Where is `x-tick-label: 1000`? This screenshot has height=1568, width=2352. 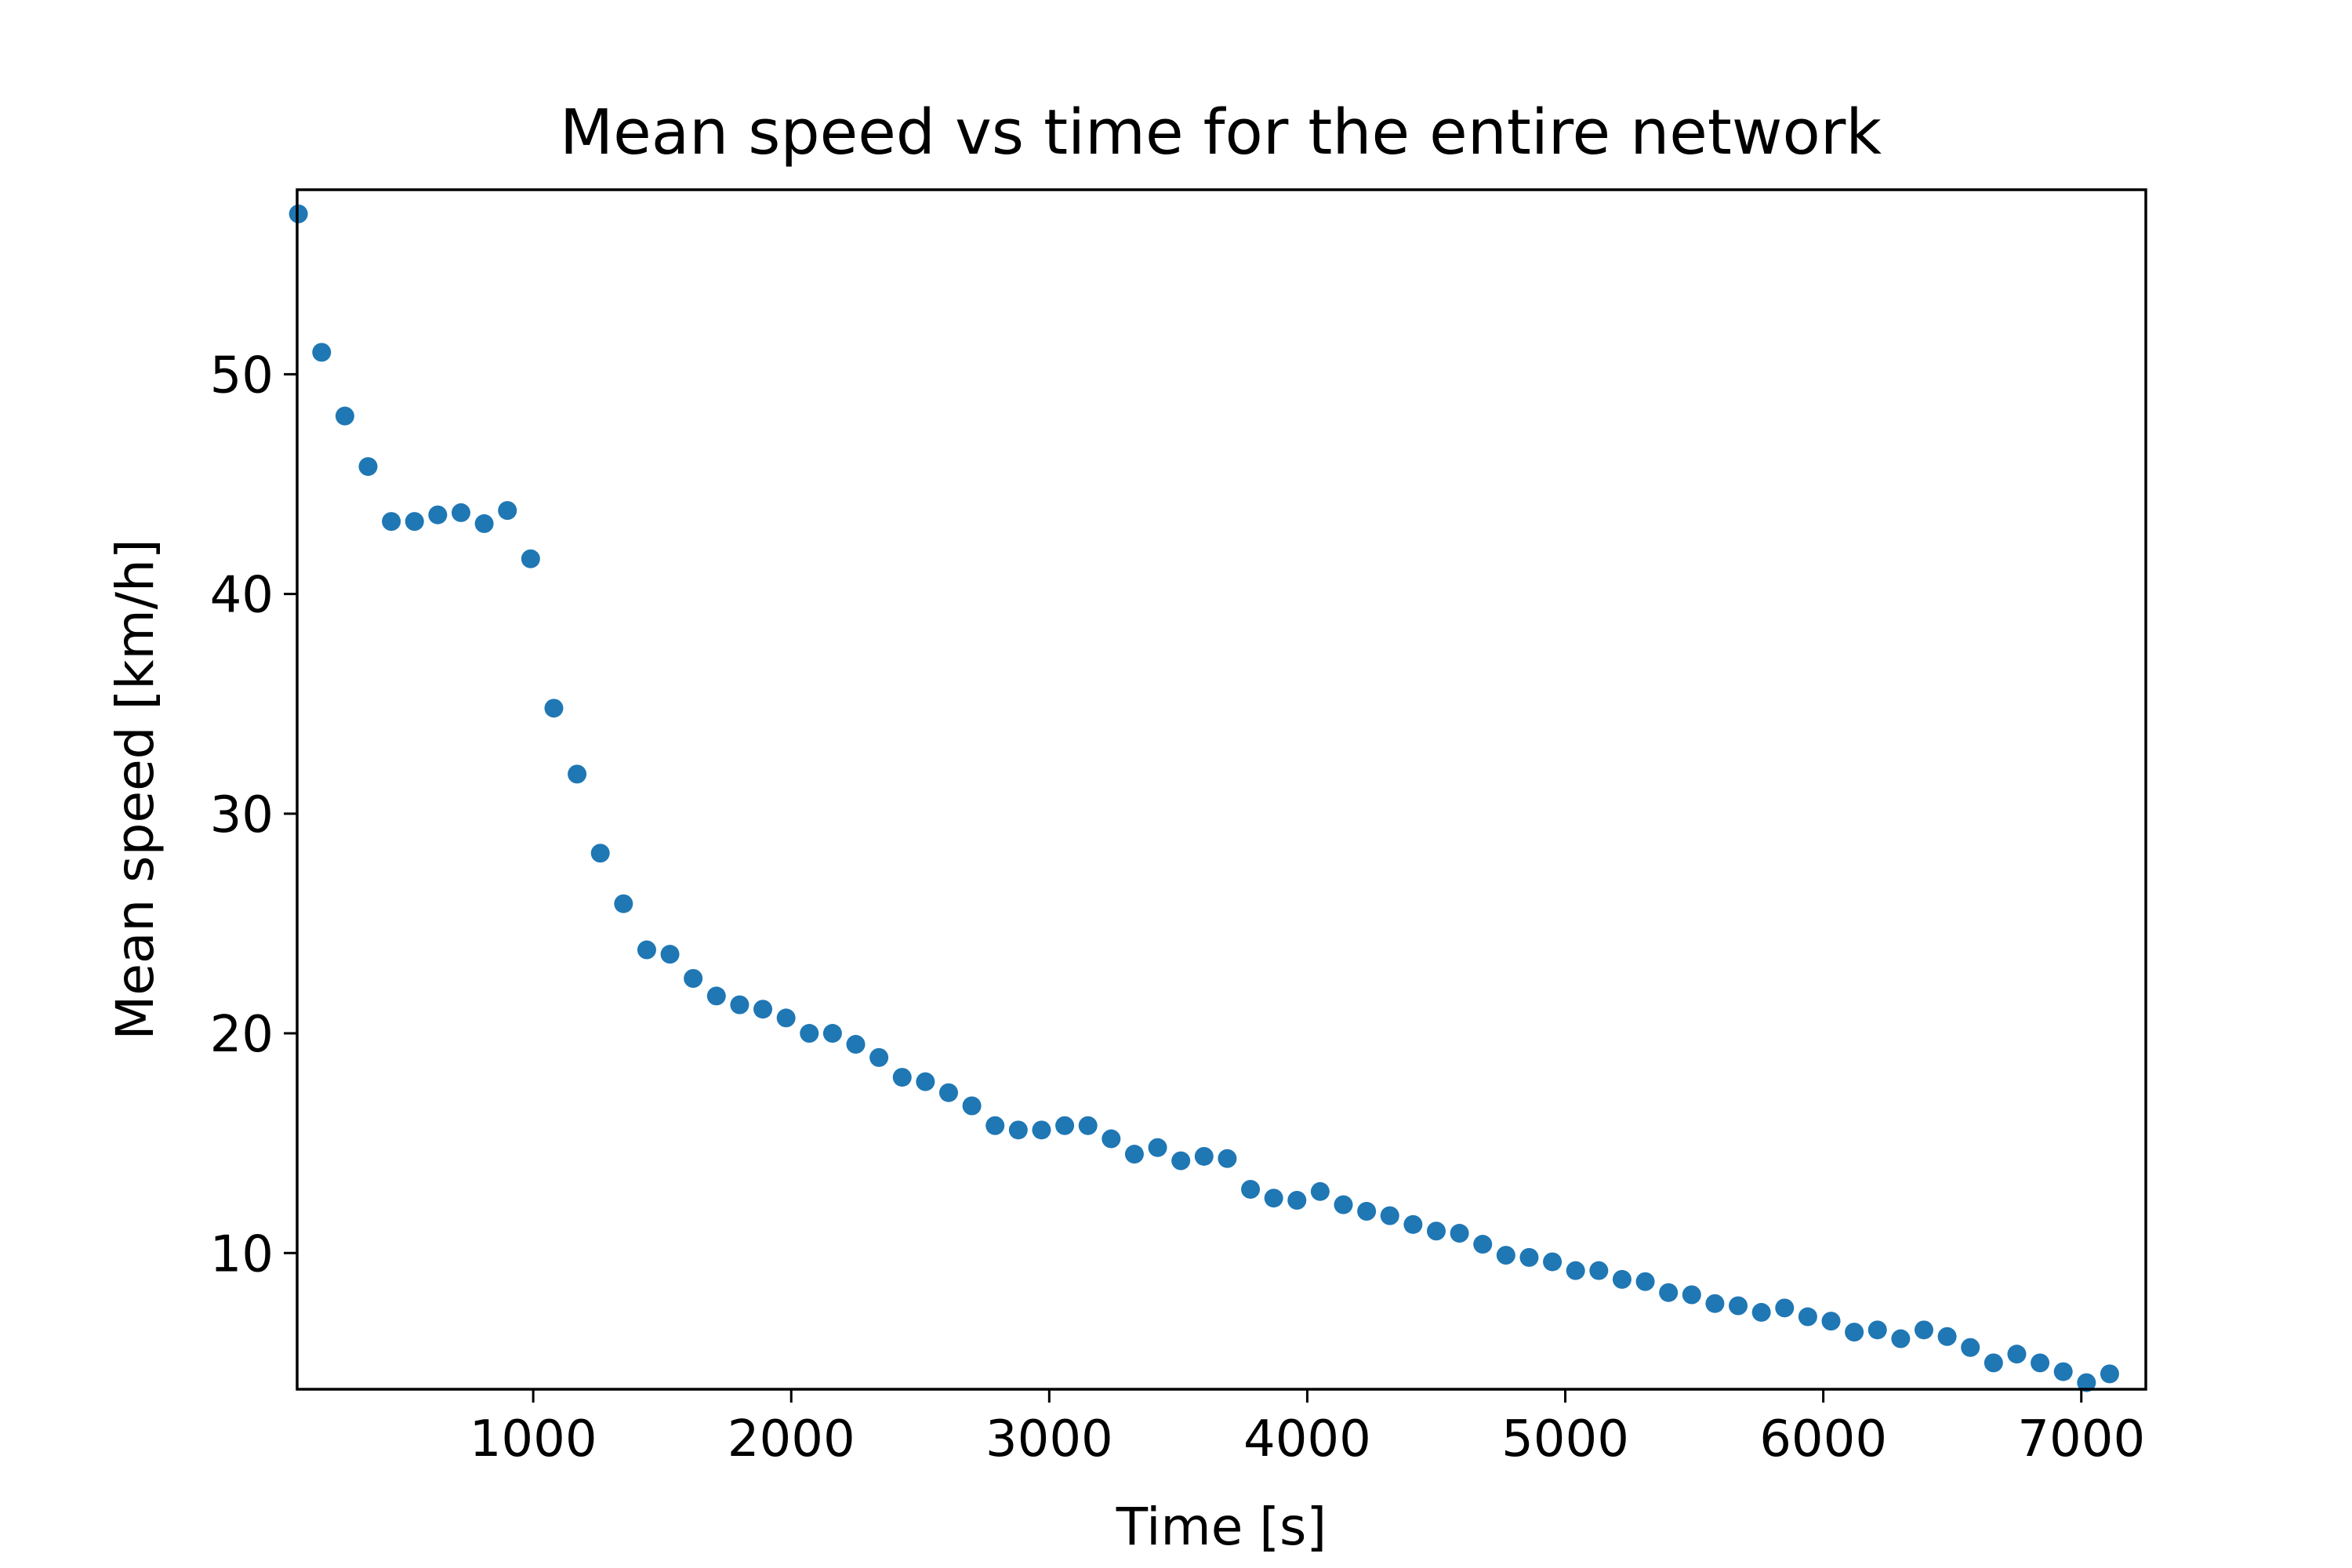 x-tick-label: 1000 is located at coordinates (533, 1439).